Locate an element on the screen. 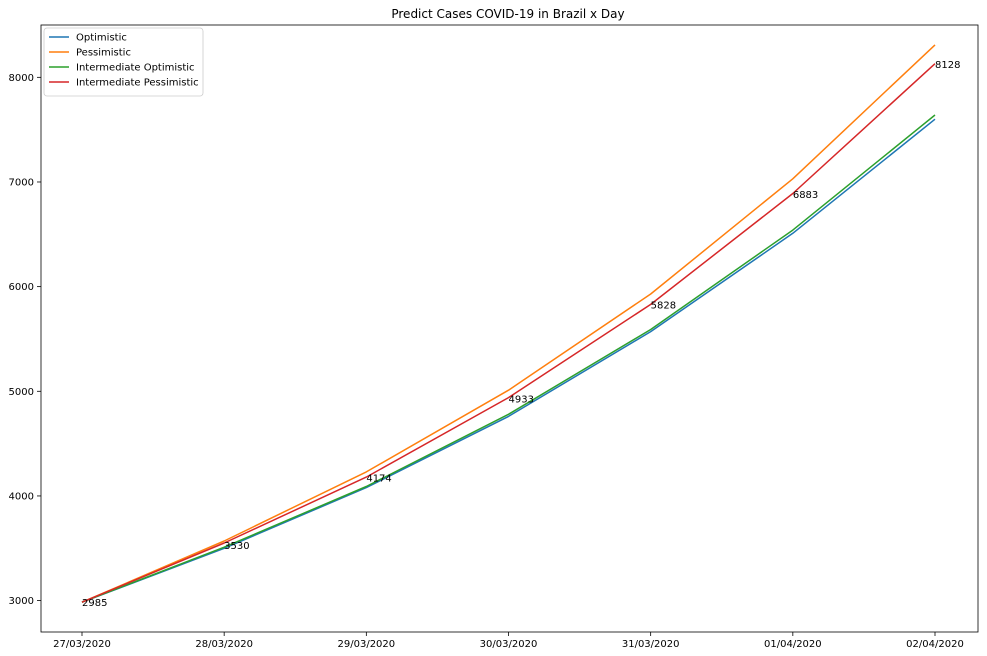 The height and width of the screenshot is (656, 987). y-tick-label: 7000 is located at coordinates (21, 182).